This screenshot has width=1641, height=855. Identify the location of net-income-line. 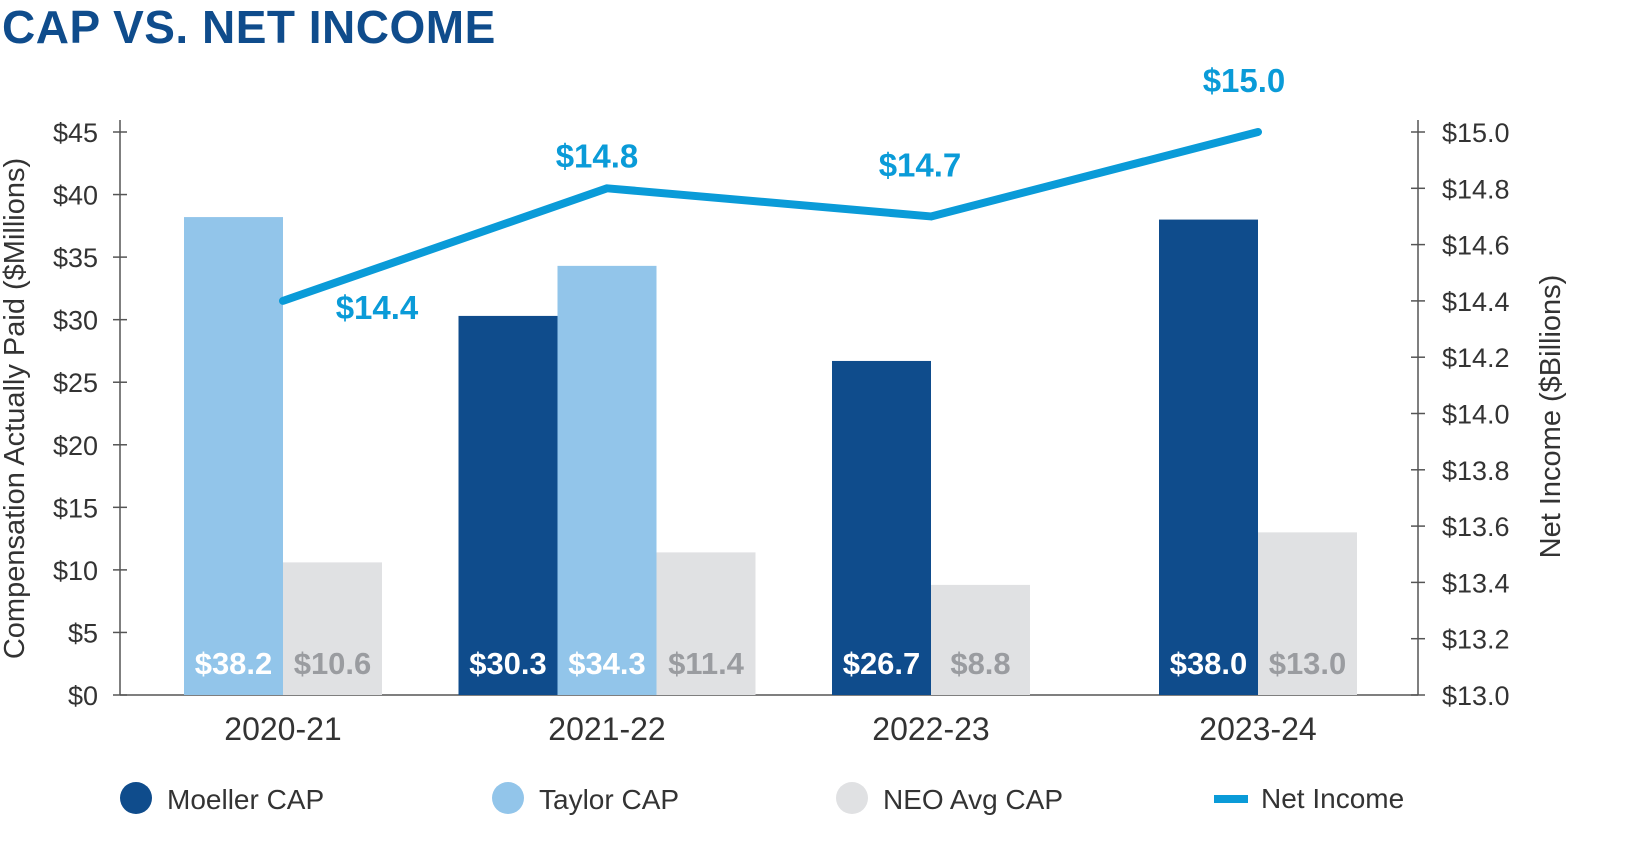
(770, 216).